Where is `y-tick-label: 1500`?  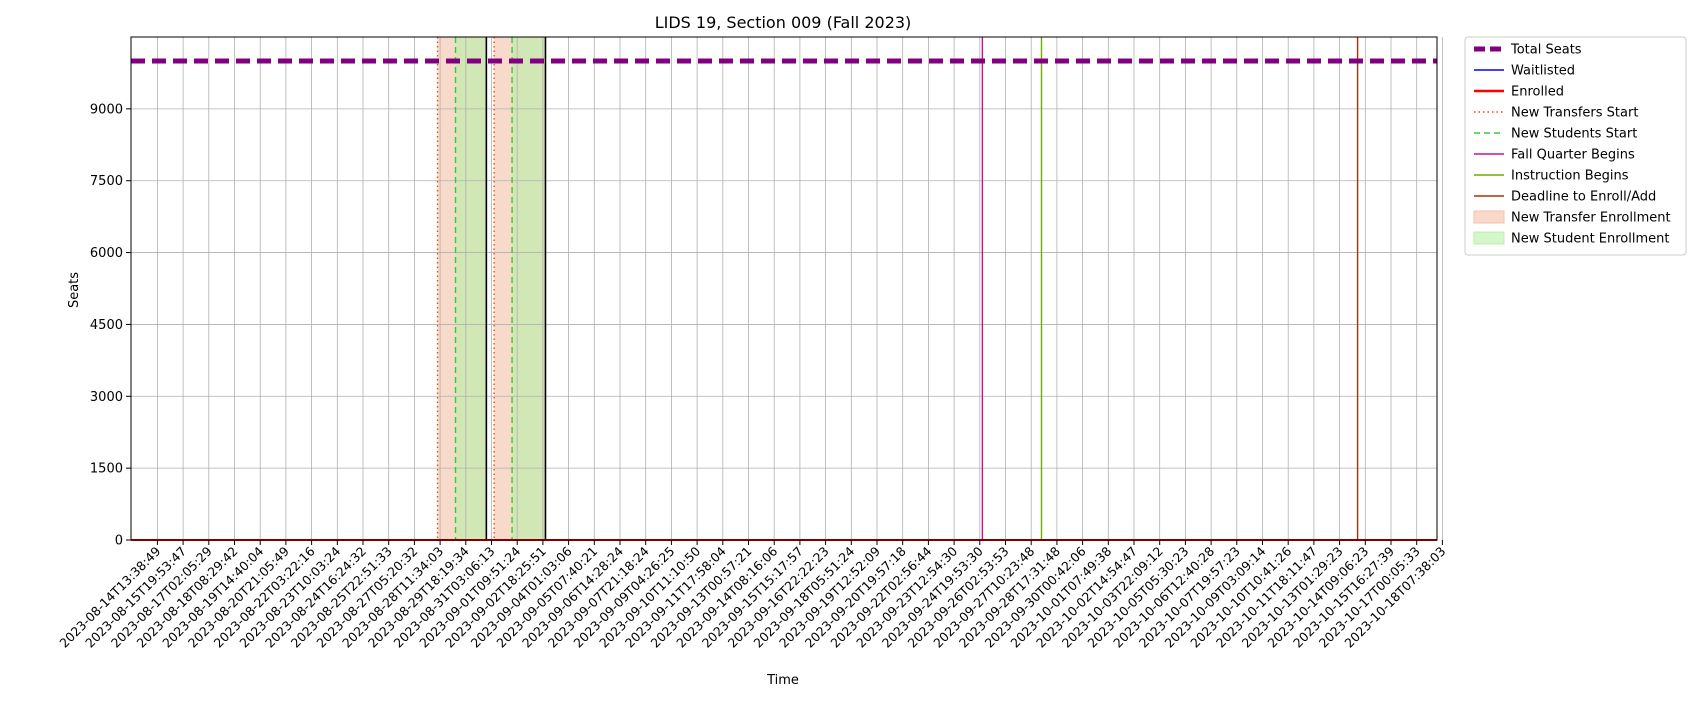 y-tick-label: 1500 is located at coordinates (106, 469).